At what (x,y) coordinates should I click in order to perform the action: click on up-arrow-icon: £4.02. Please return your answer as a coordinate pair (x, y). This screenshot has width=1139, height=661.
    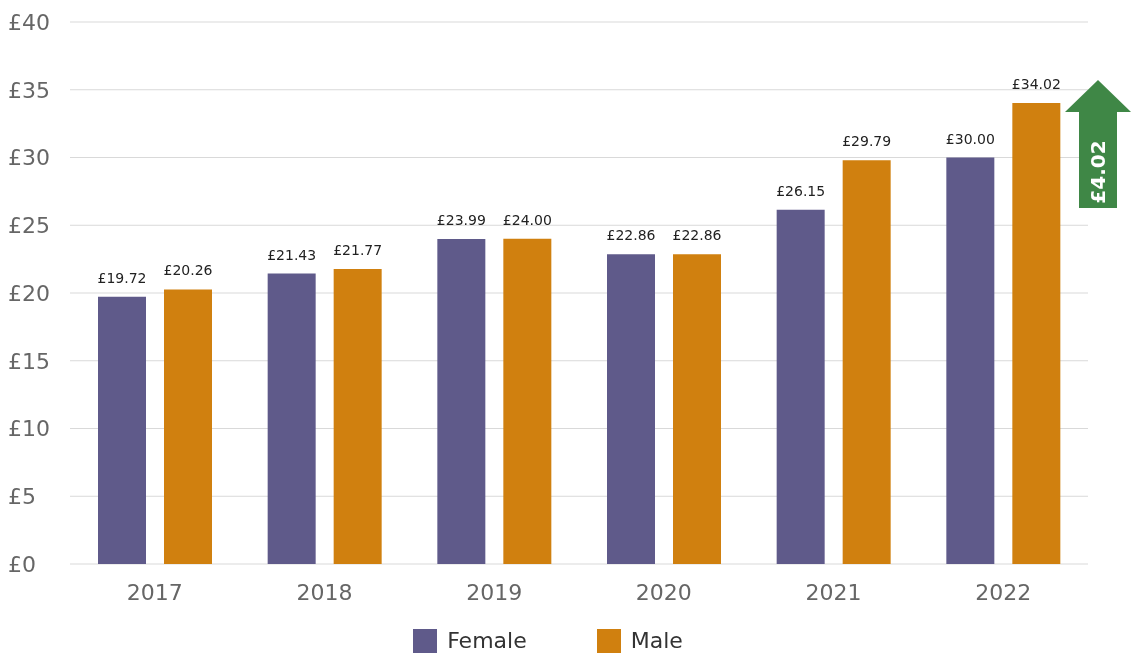
    Looking at the image, I should click on (1098, 145).